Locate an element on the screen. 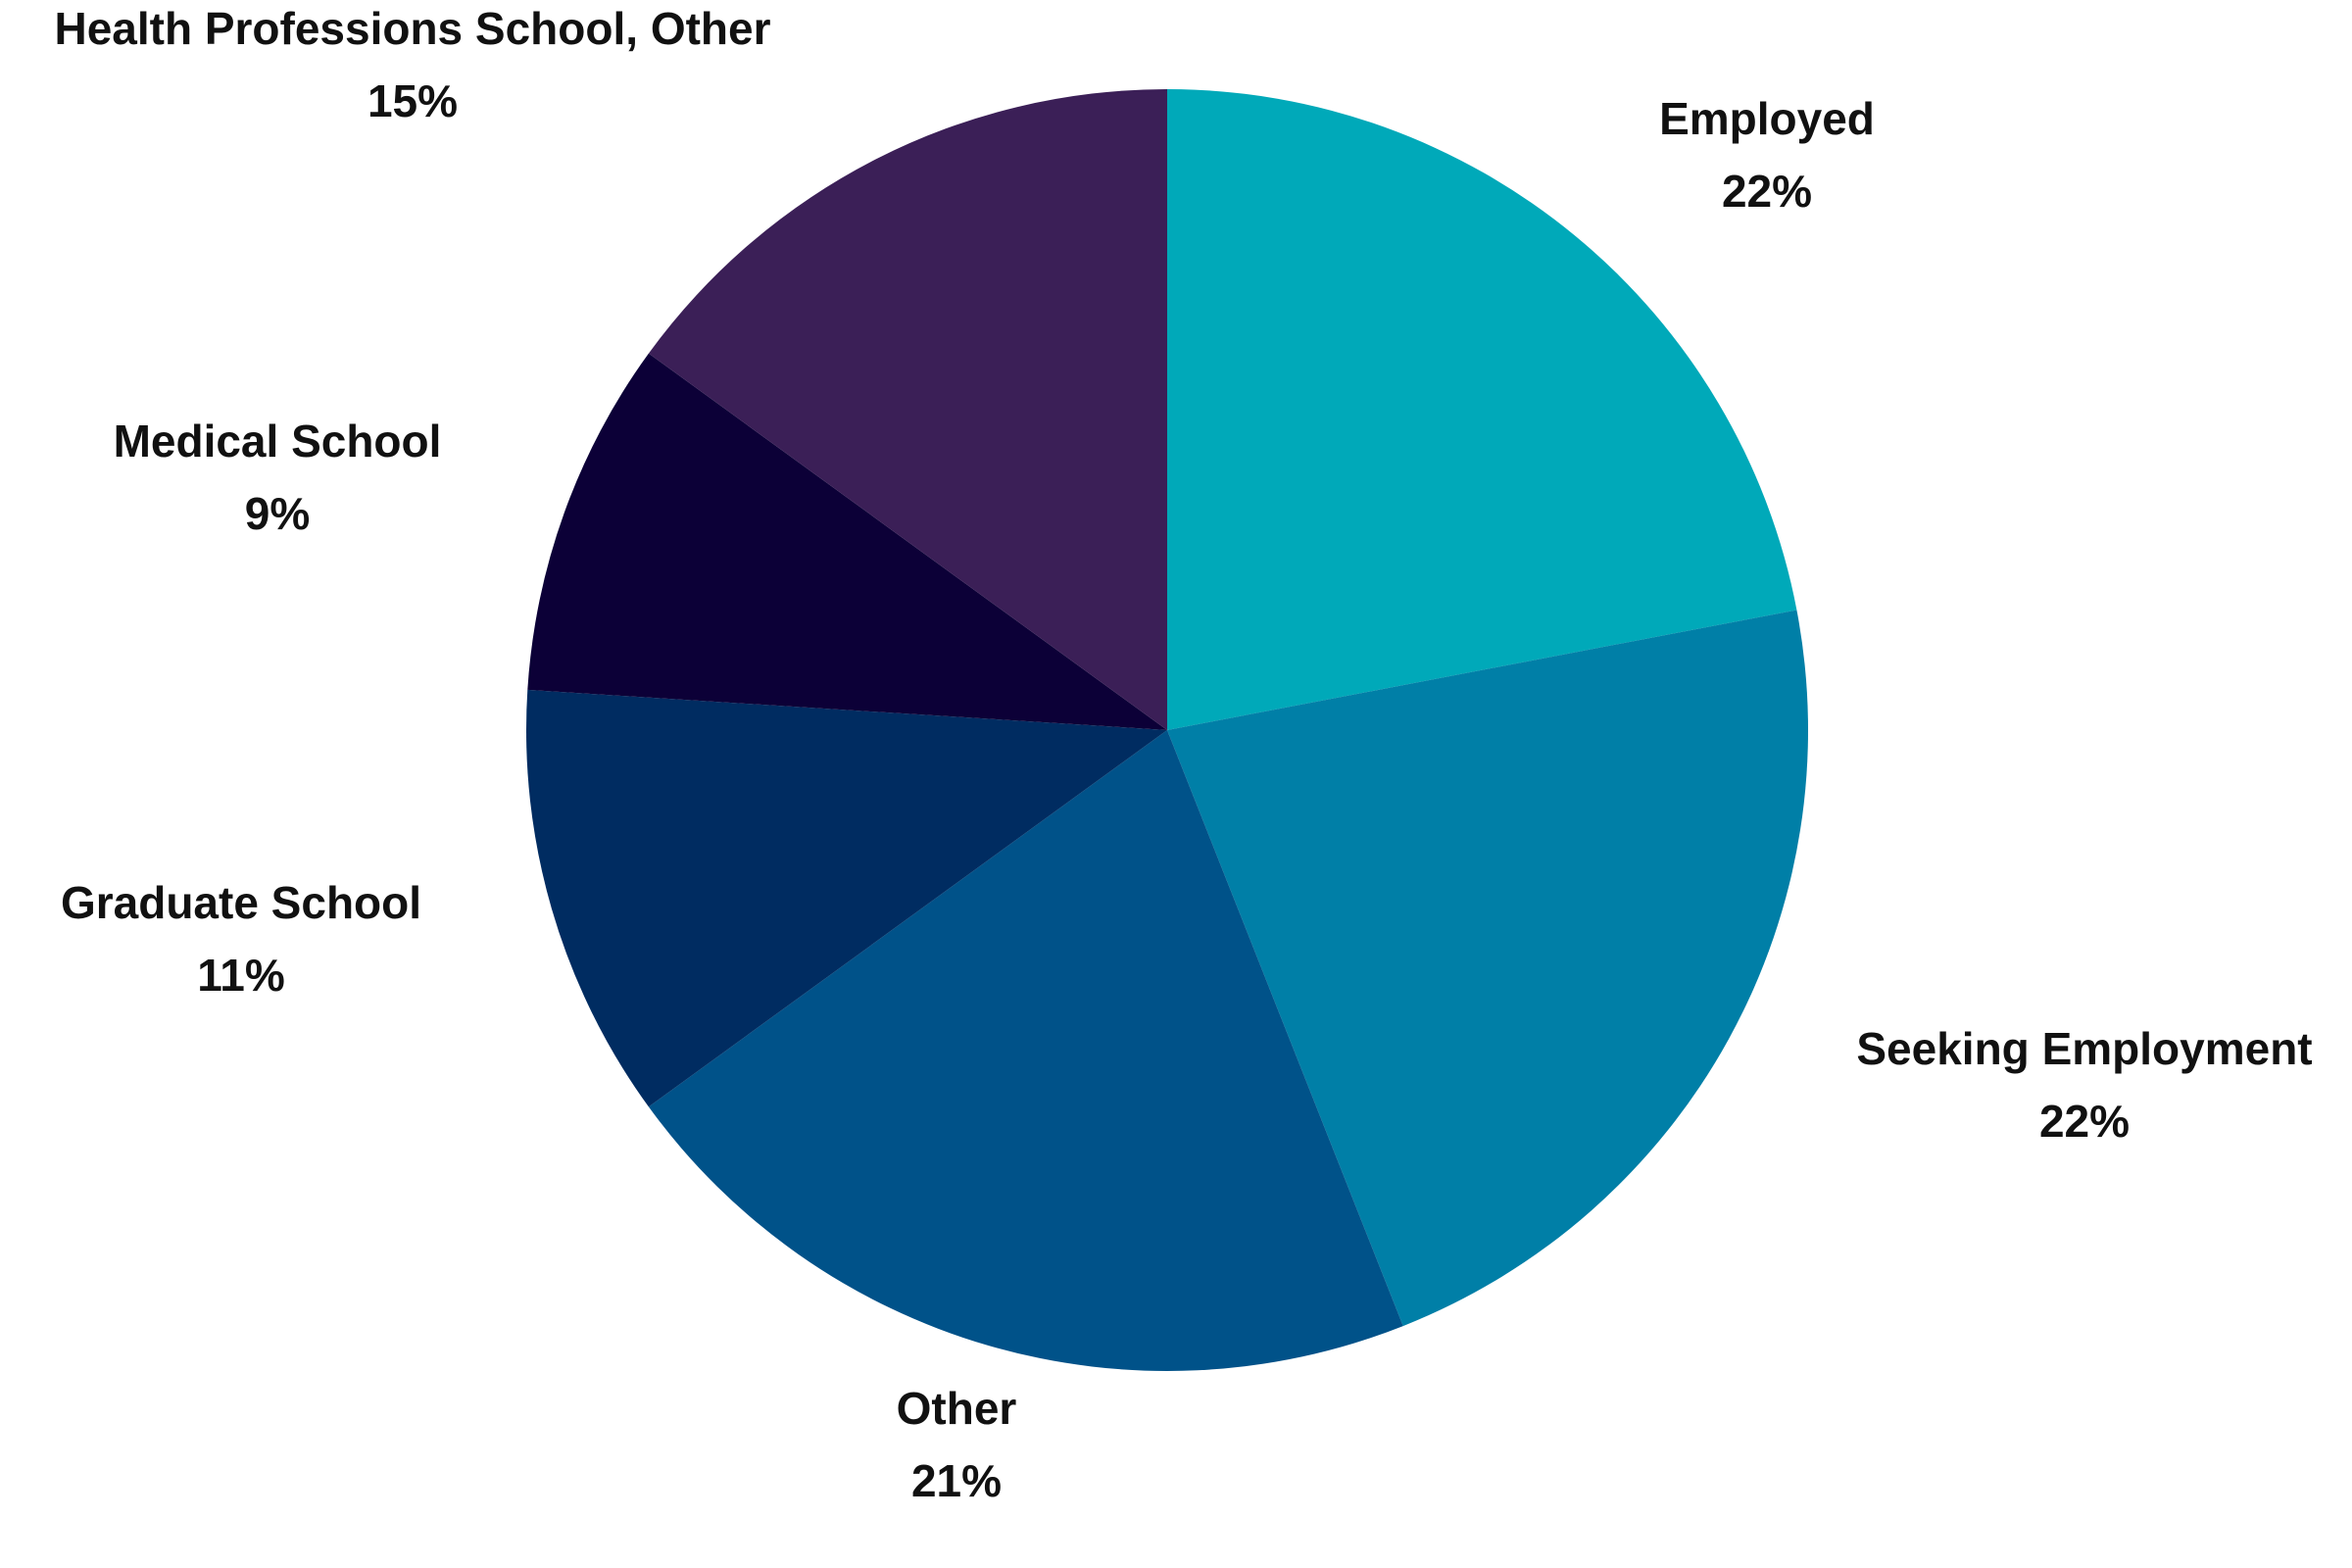 This screenshot has width=2352, height=1568. slice-label: Seeking Employment is located at coordinates (2084, 1048).